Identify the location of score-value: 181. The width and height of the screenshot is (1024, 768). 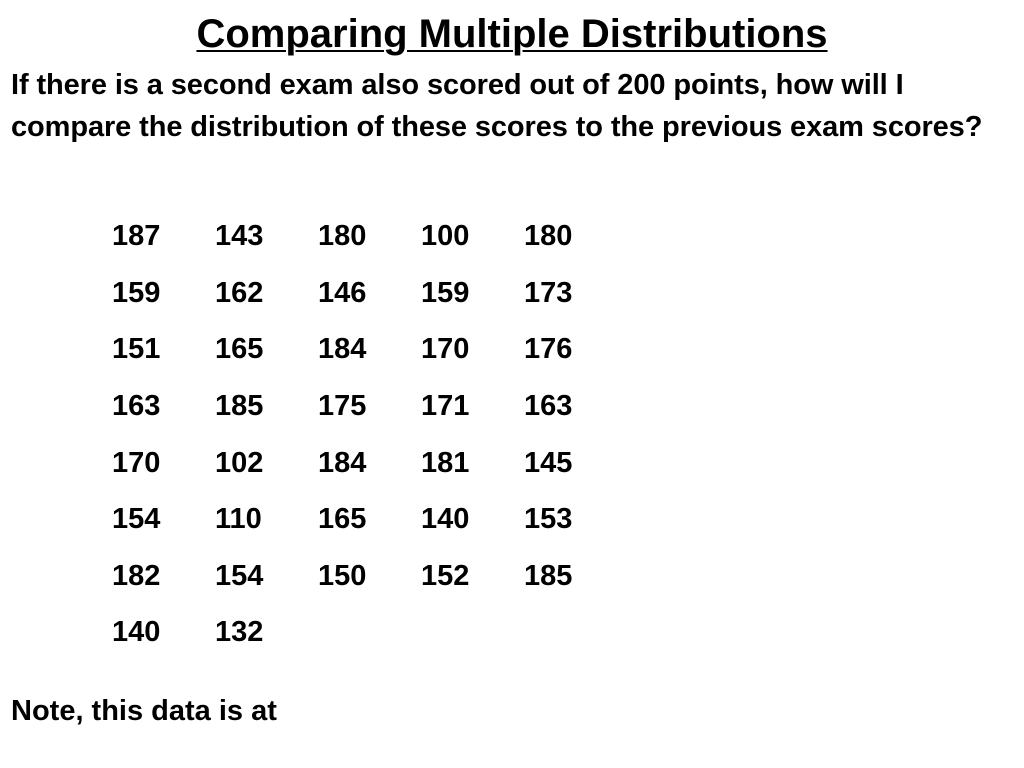
(445, 462).